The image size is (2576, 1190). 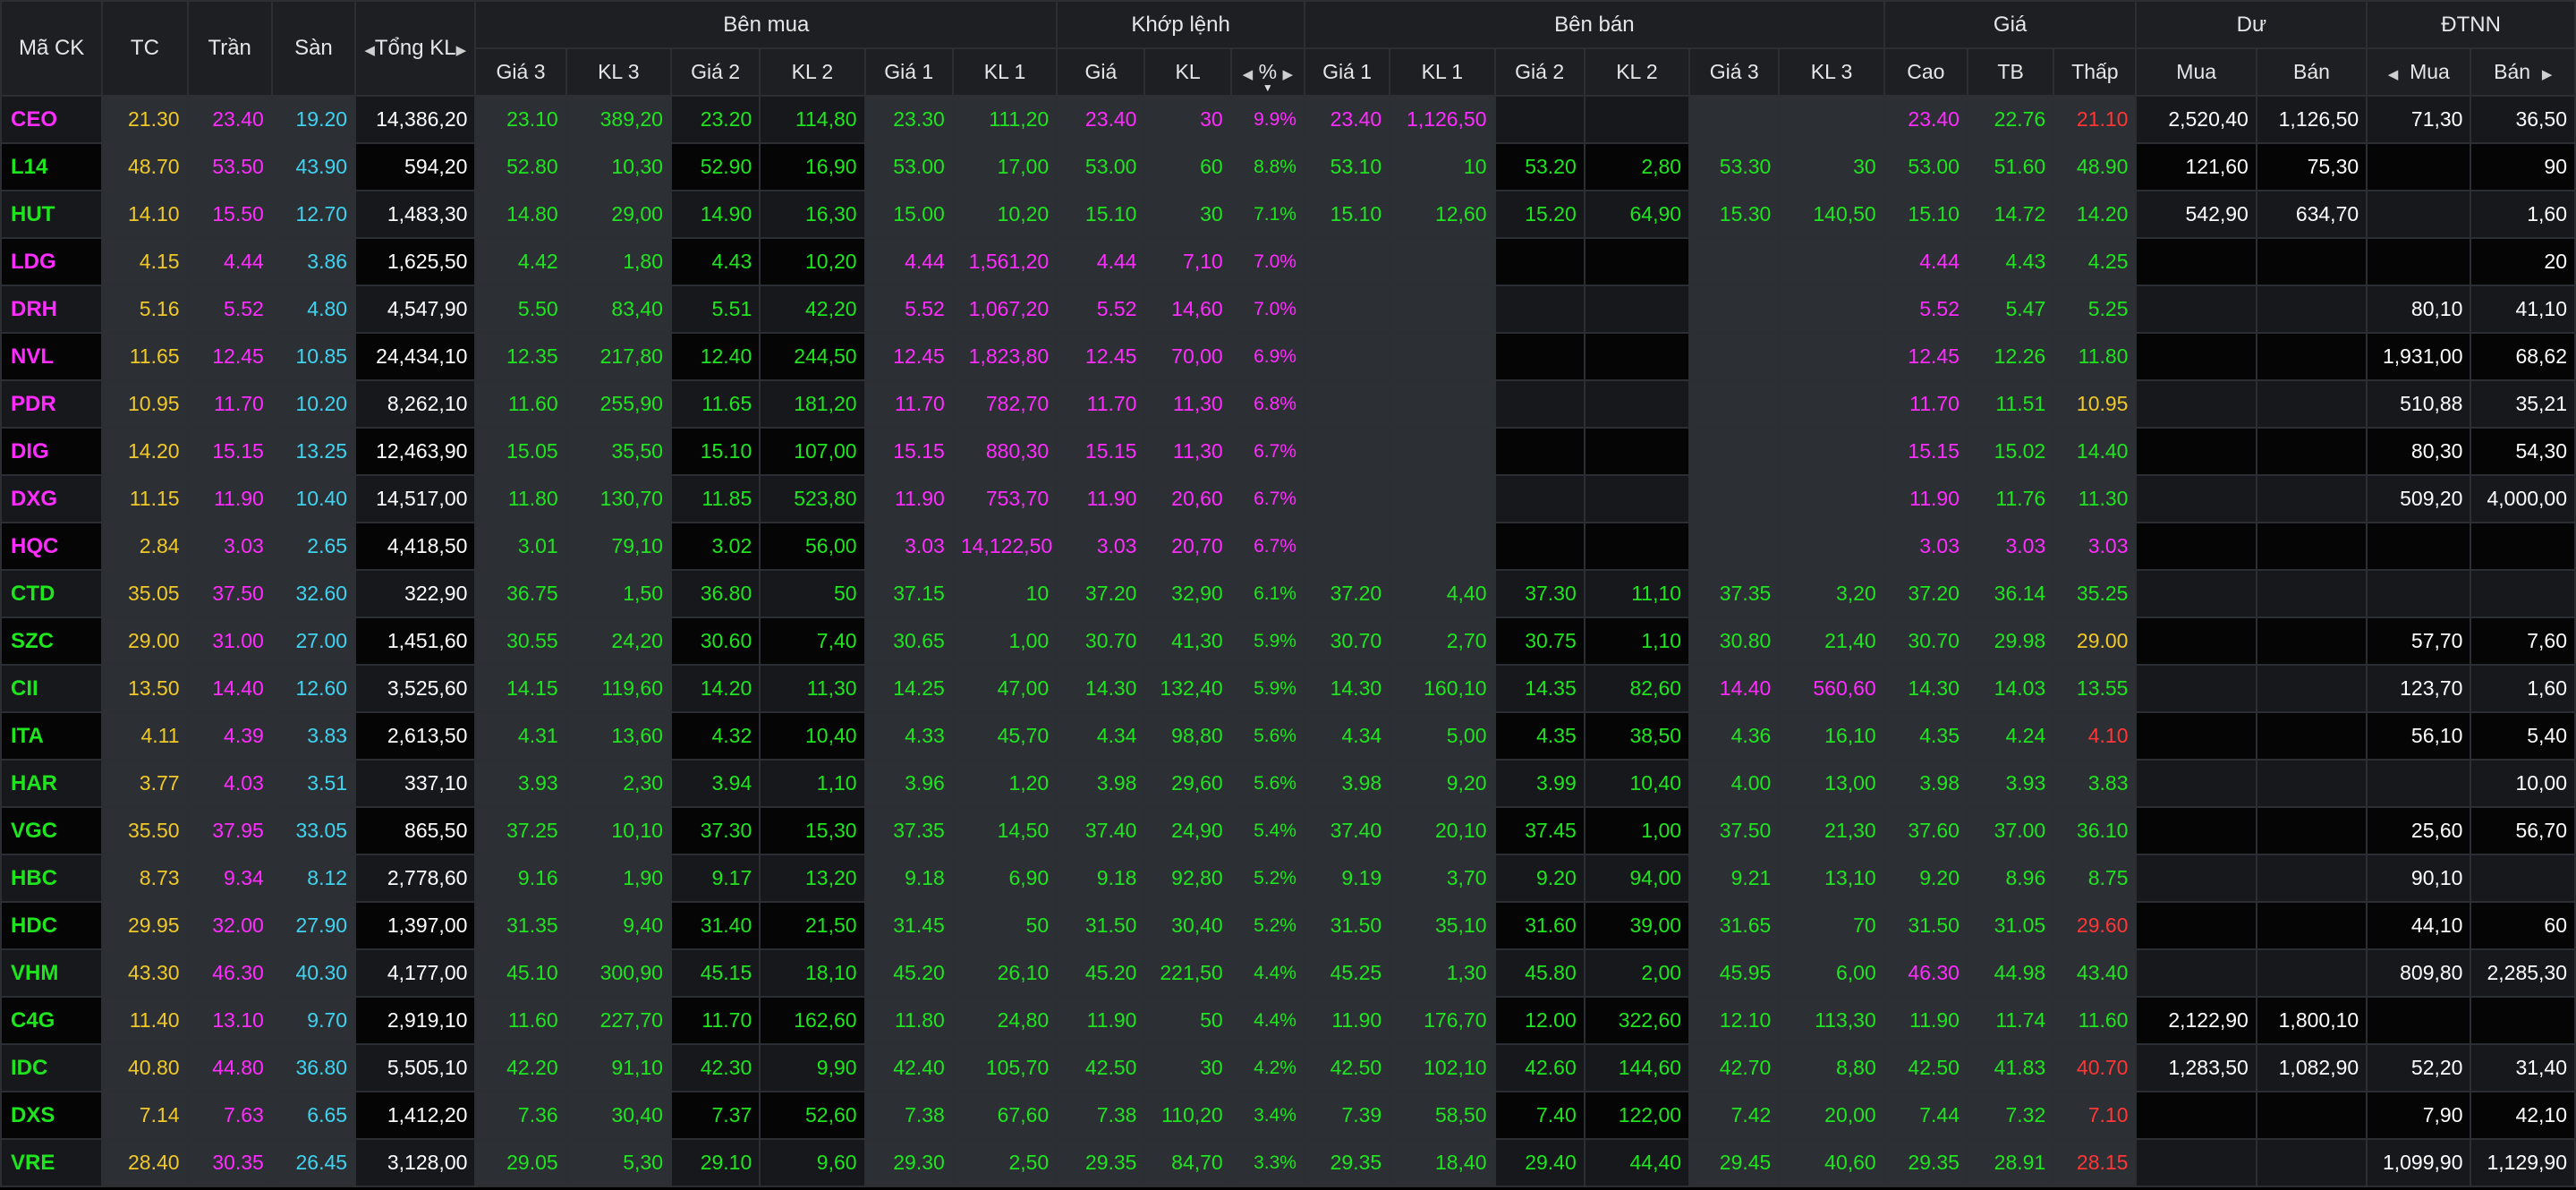 I want to click on ceiling-price-cell: 23.40, so click(x=229, y=119).